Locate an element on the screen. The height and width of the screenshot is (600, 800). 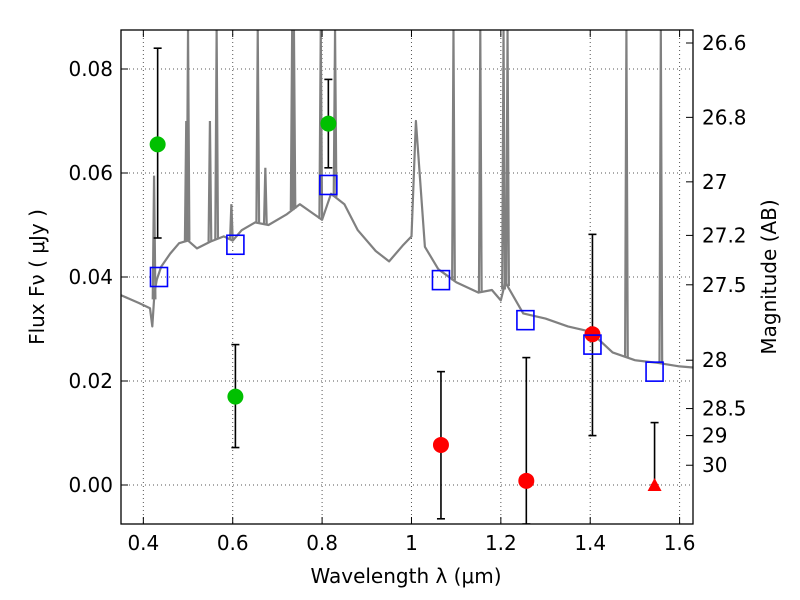
data-point-triangle is located at coordinates (654, 484).